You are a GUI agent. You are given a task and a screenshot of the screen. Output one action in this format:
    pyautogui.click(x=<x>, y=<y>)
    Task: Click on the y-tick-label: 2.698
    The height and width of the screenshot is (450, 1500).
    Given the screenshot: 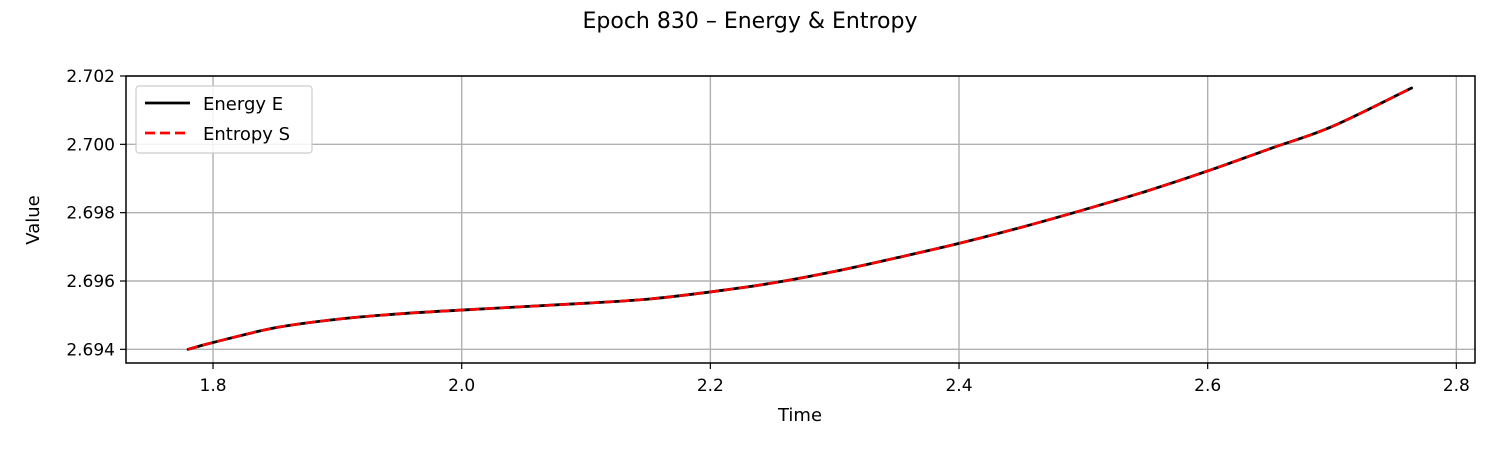 What is the action you would take?
    pyautogui.click(x=90, y=214)
    